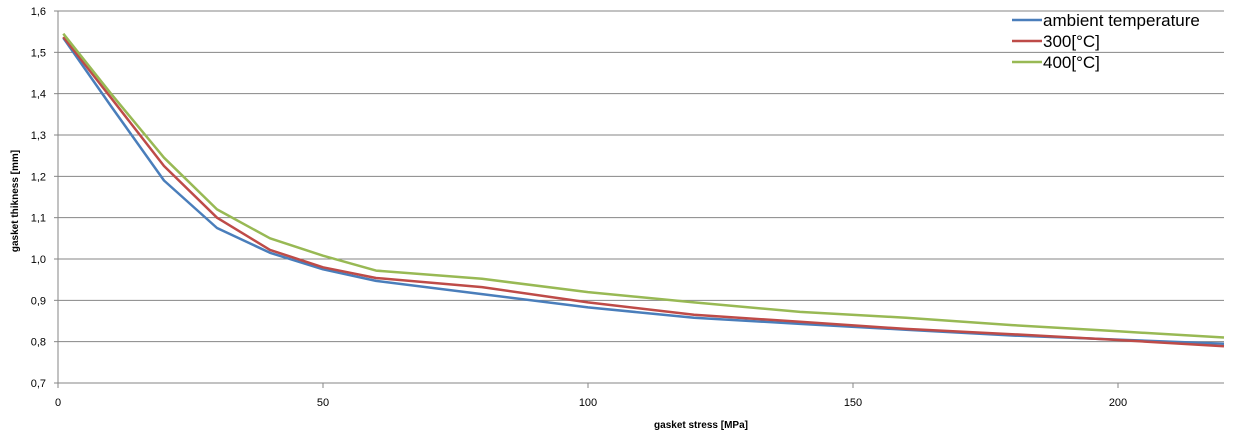 The width and height of the screenshot is (1247, 434). Describe the element at coordinates (38, 12) in the screenshot. I see `y-tick-label: 1,6` at that location.